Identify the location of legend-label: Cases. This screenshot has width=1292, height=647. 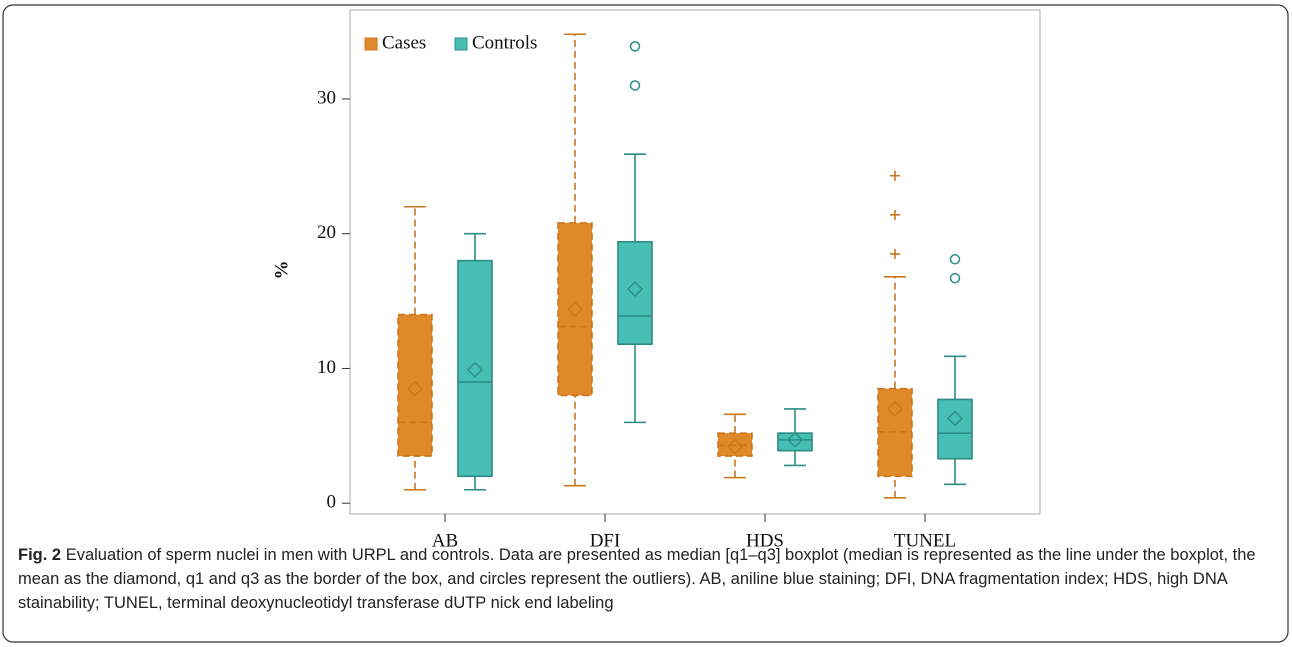
(404, 42).